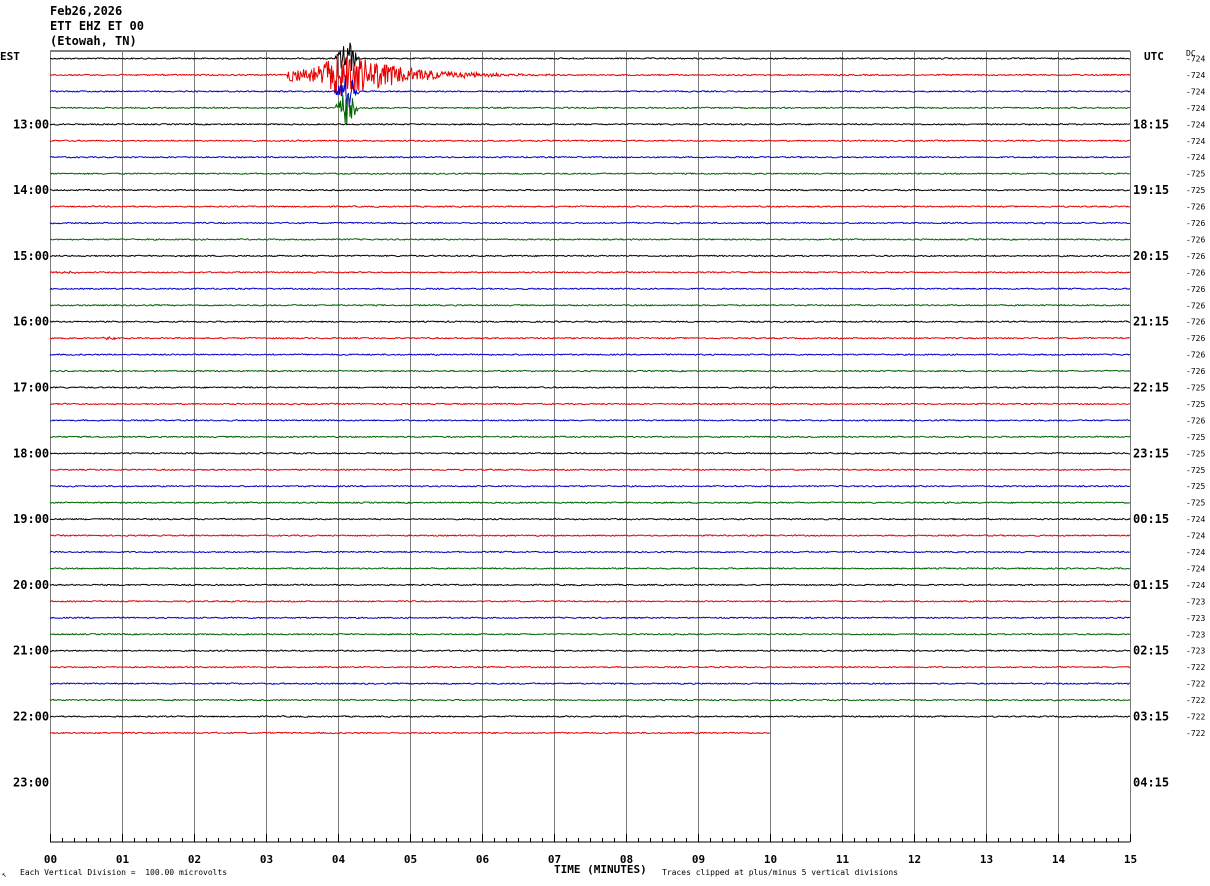  What do you see at coordinates (986, 859) in the screenshot?
I see `x-tick-label: 13` at bounding box center [986, 859].